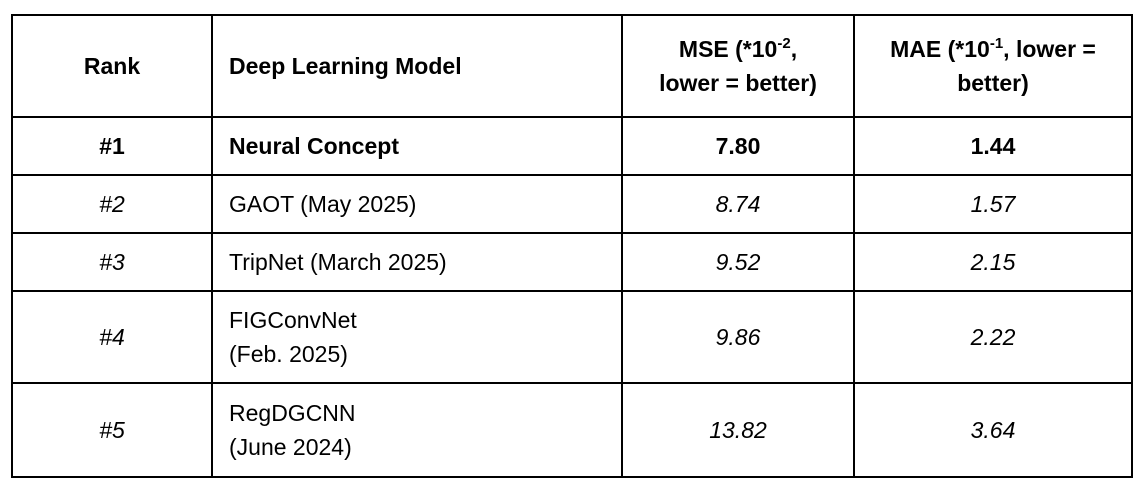 The height and width of the screenshot is (490, 1136). What do you see at coordinates (738, 204) in the screenshot?
I see `mse-cell: 8.74` at bounding box center [738, 204].